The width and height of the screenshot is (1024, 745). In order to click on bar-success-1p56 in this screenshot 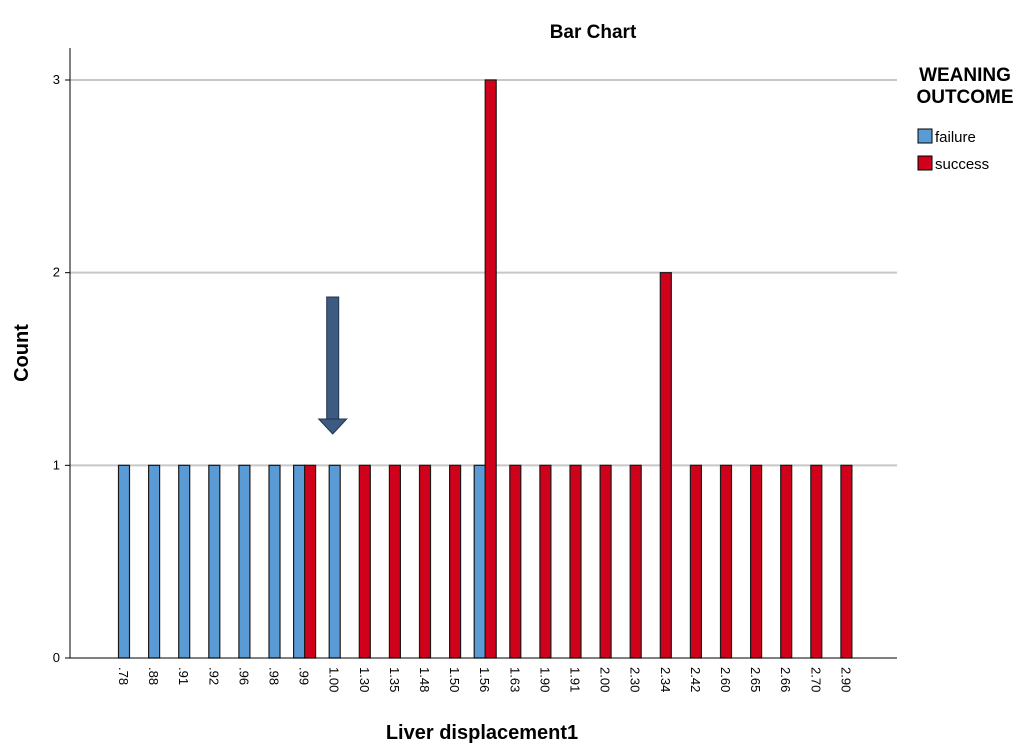, I will do `click(490, 369)`.